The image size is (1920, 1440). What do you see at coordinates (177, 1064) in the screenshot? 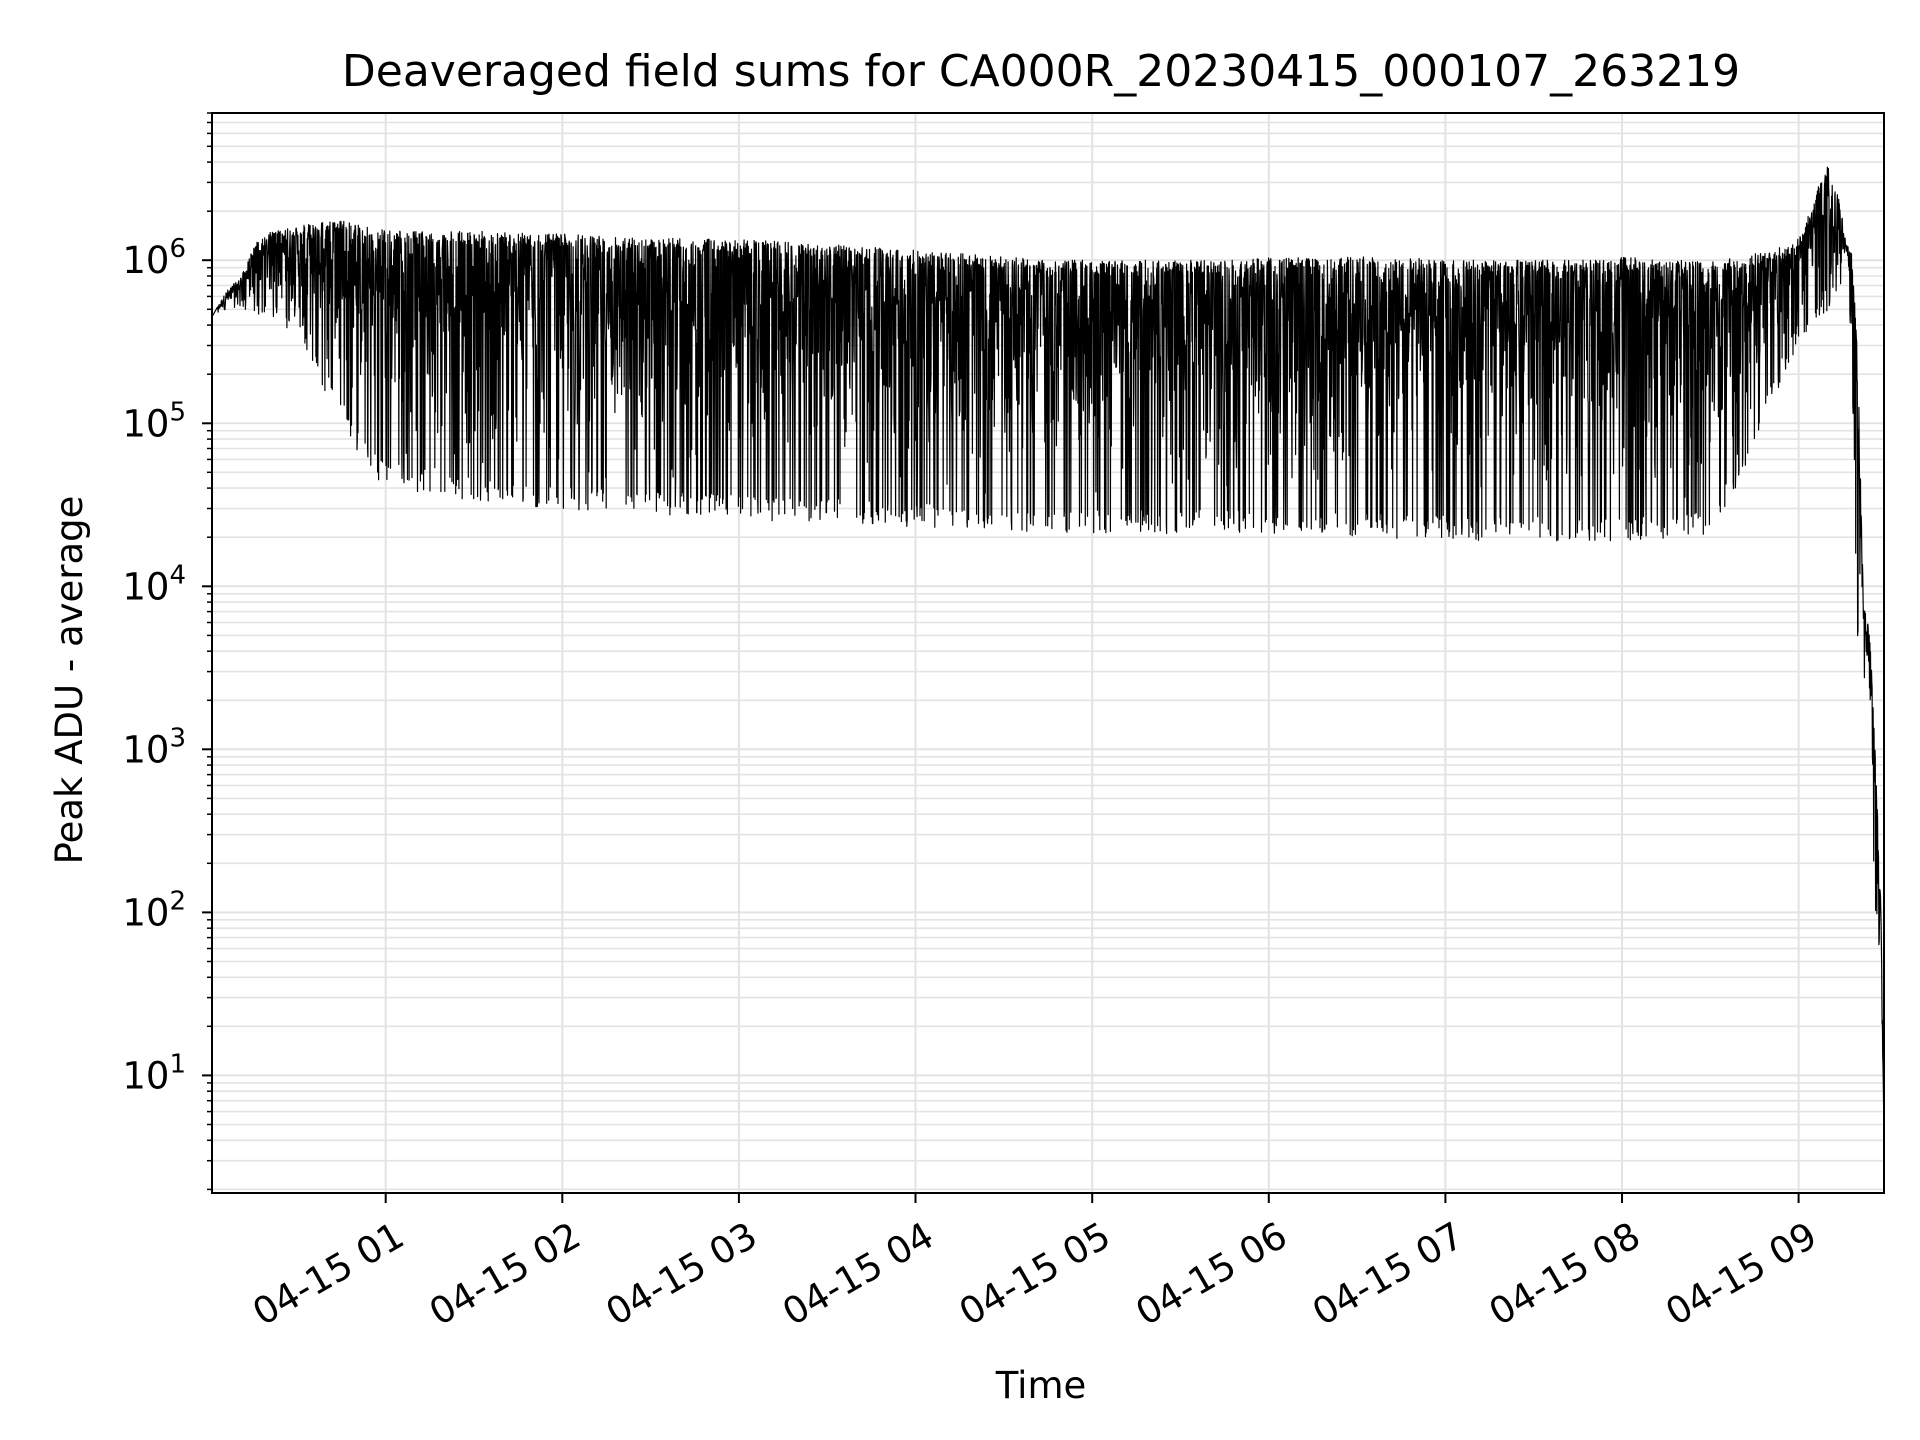
I see `y-tick-exponent: 1` at bounding box center [177, 1064].